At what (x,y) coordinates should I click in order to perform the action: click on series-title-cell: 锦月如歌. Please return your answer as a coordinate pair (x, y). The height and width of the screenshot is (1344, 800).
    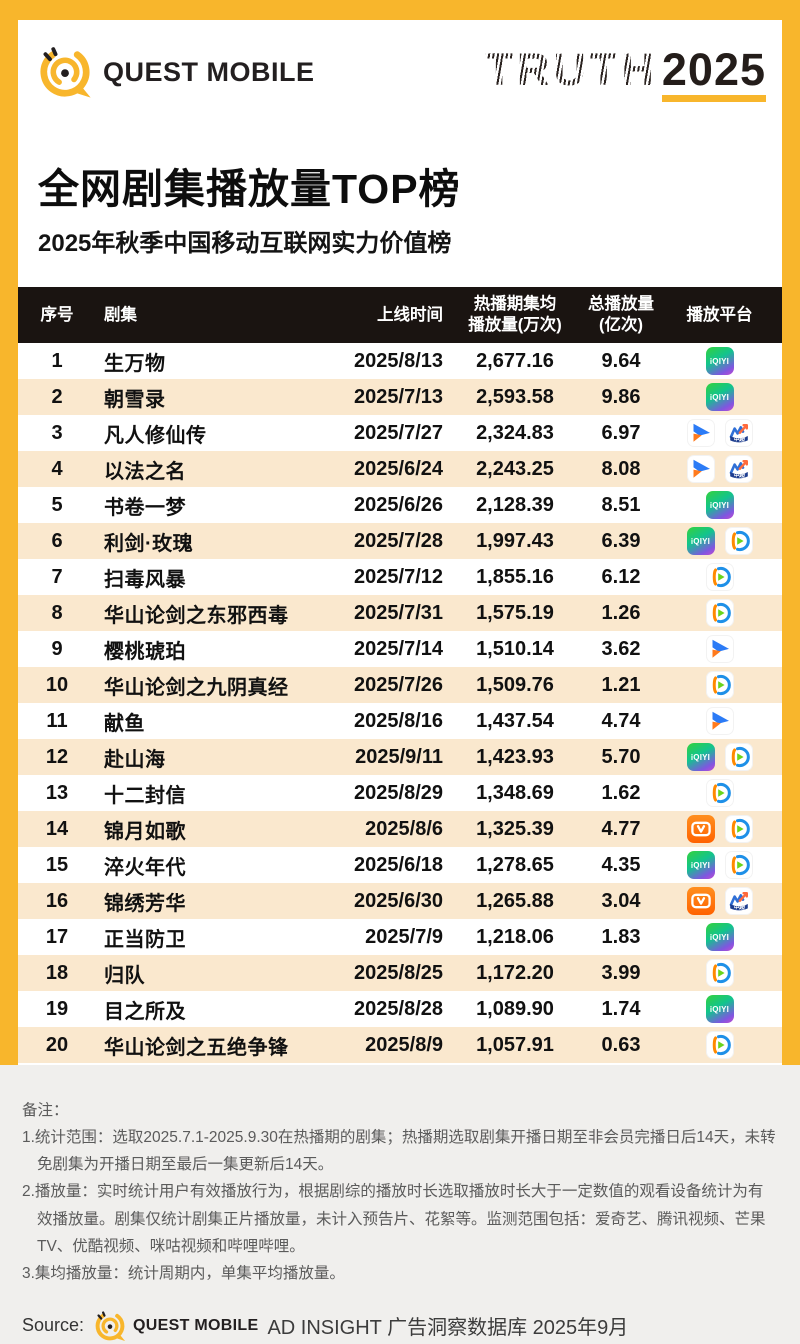
    Looking at the image, I should click on (145, 831).